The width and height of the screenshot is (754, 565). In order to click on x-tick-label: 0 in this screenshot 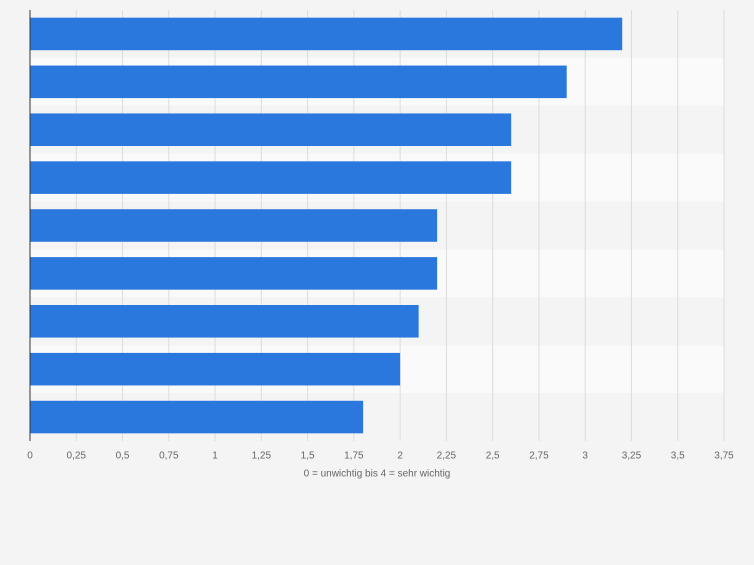, I will do `click(30, 456)`.